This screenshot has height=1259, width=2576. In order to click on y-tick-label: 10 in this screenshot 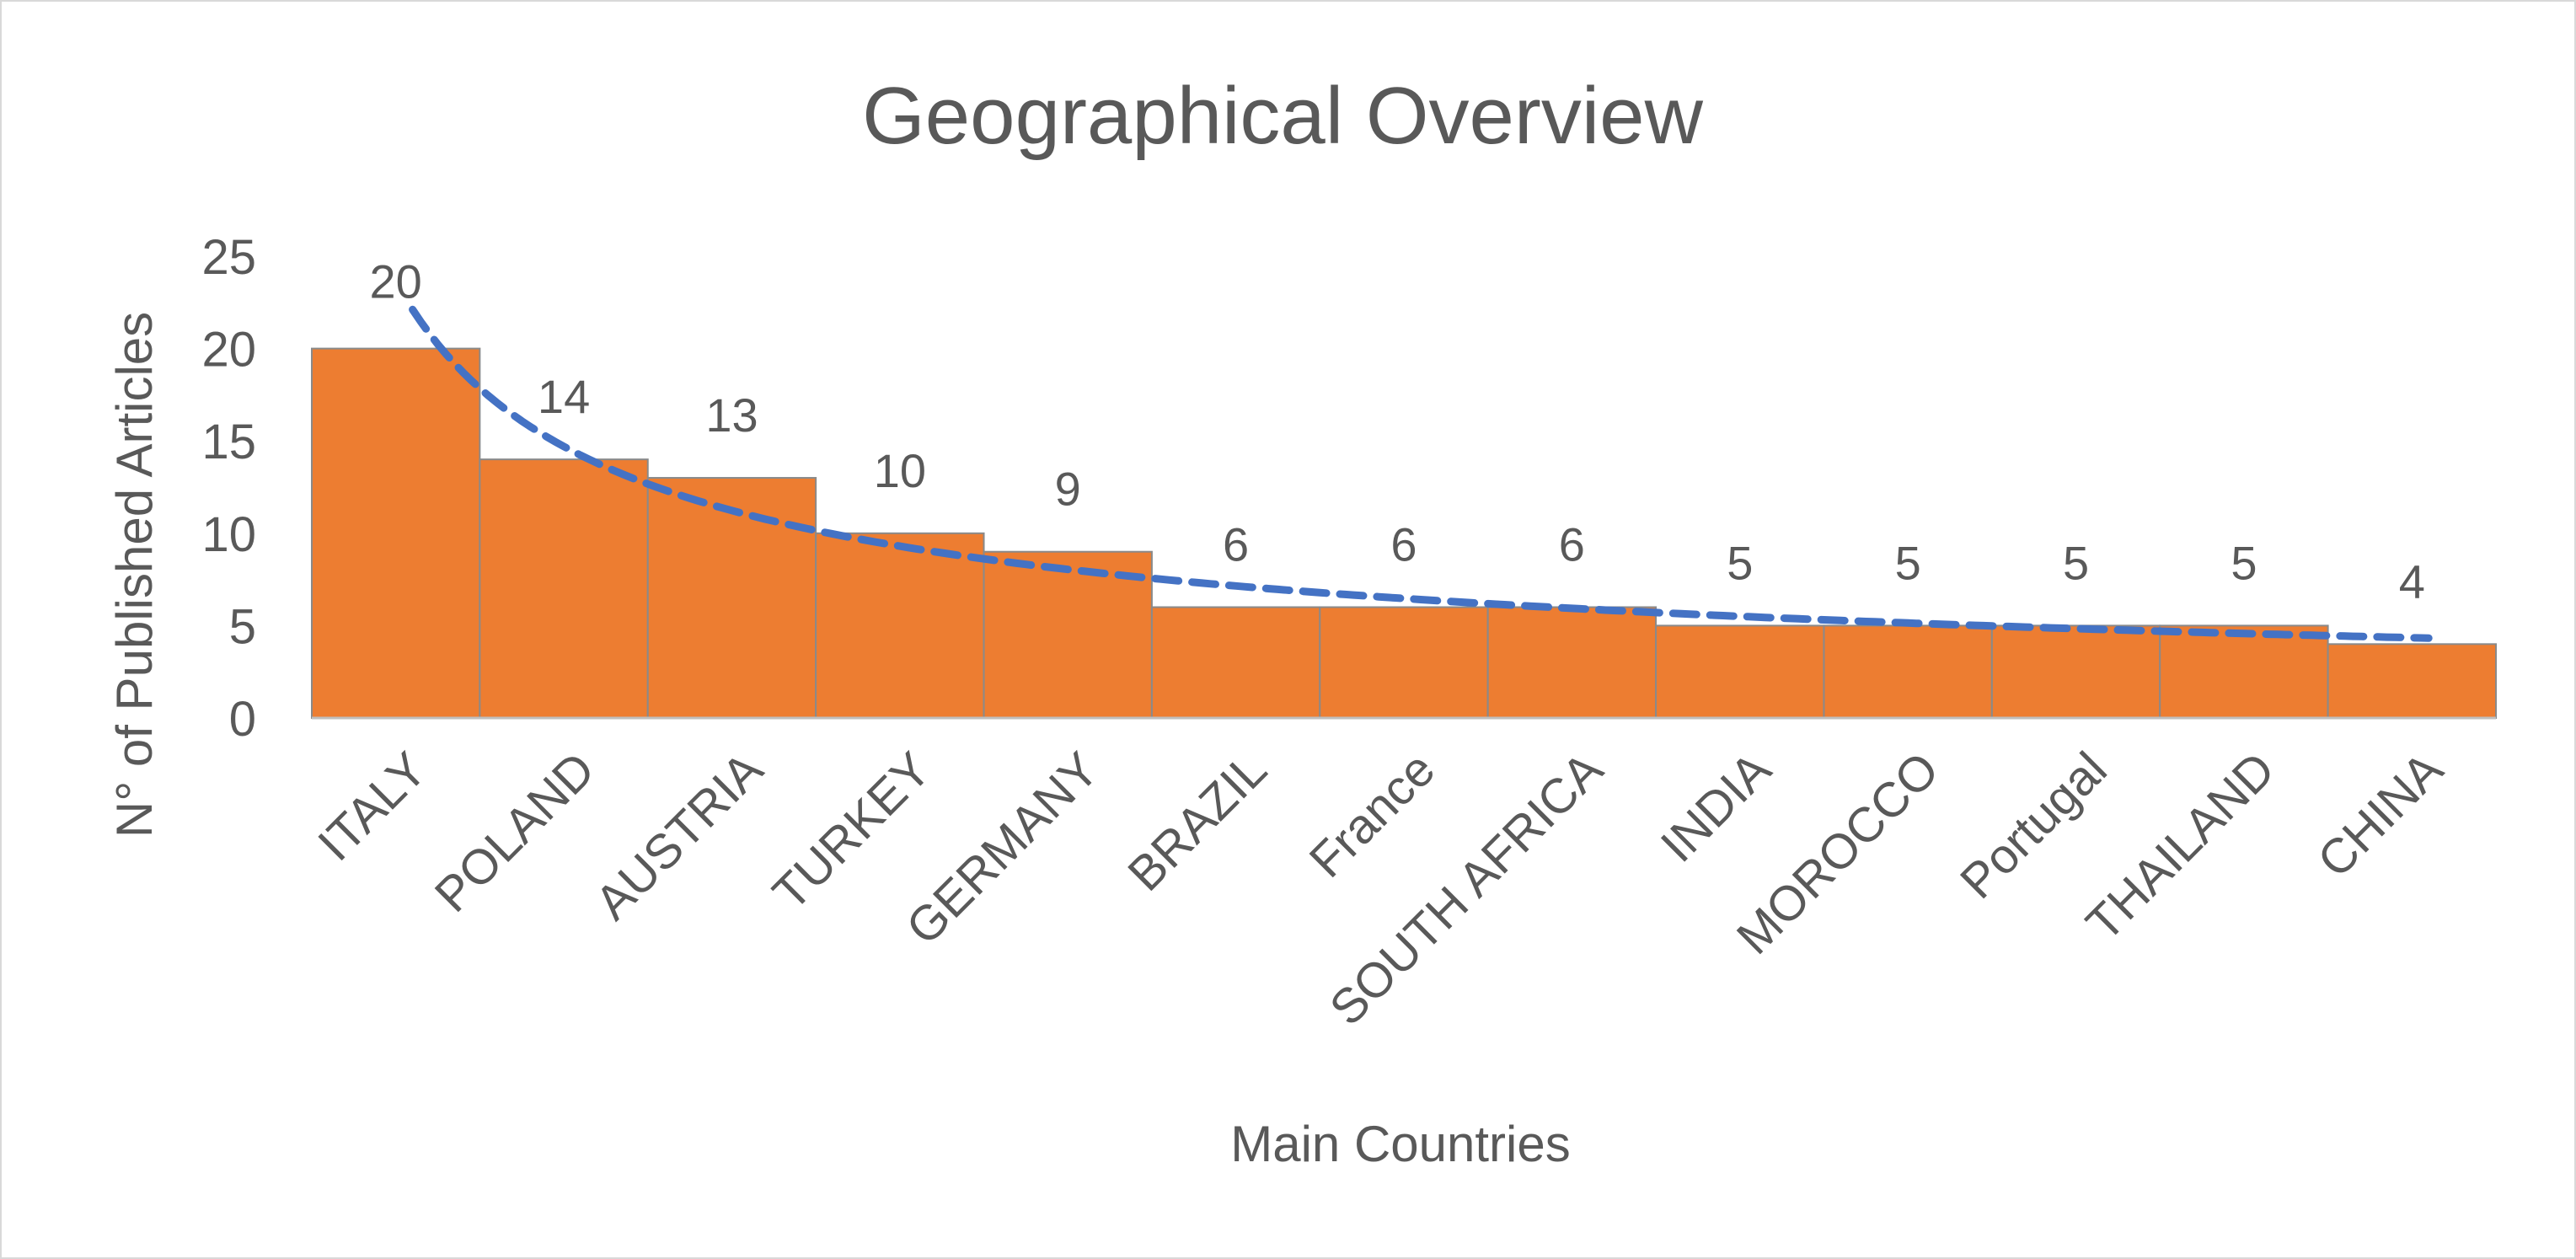, I will do `click(229, 534)`.